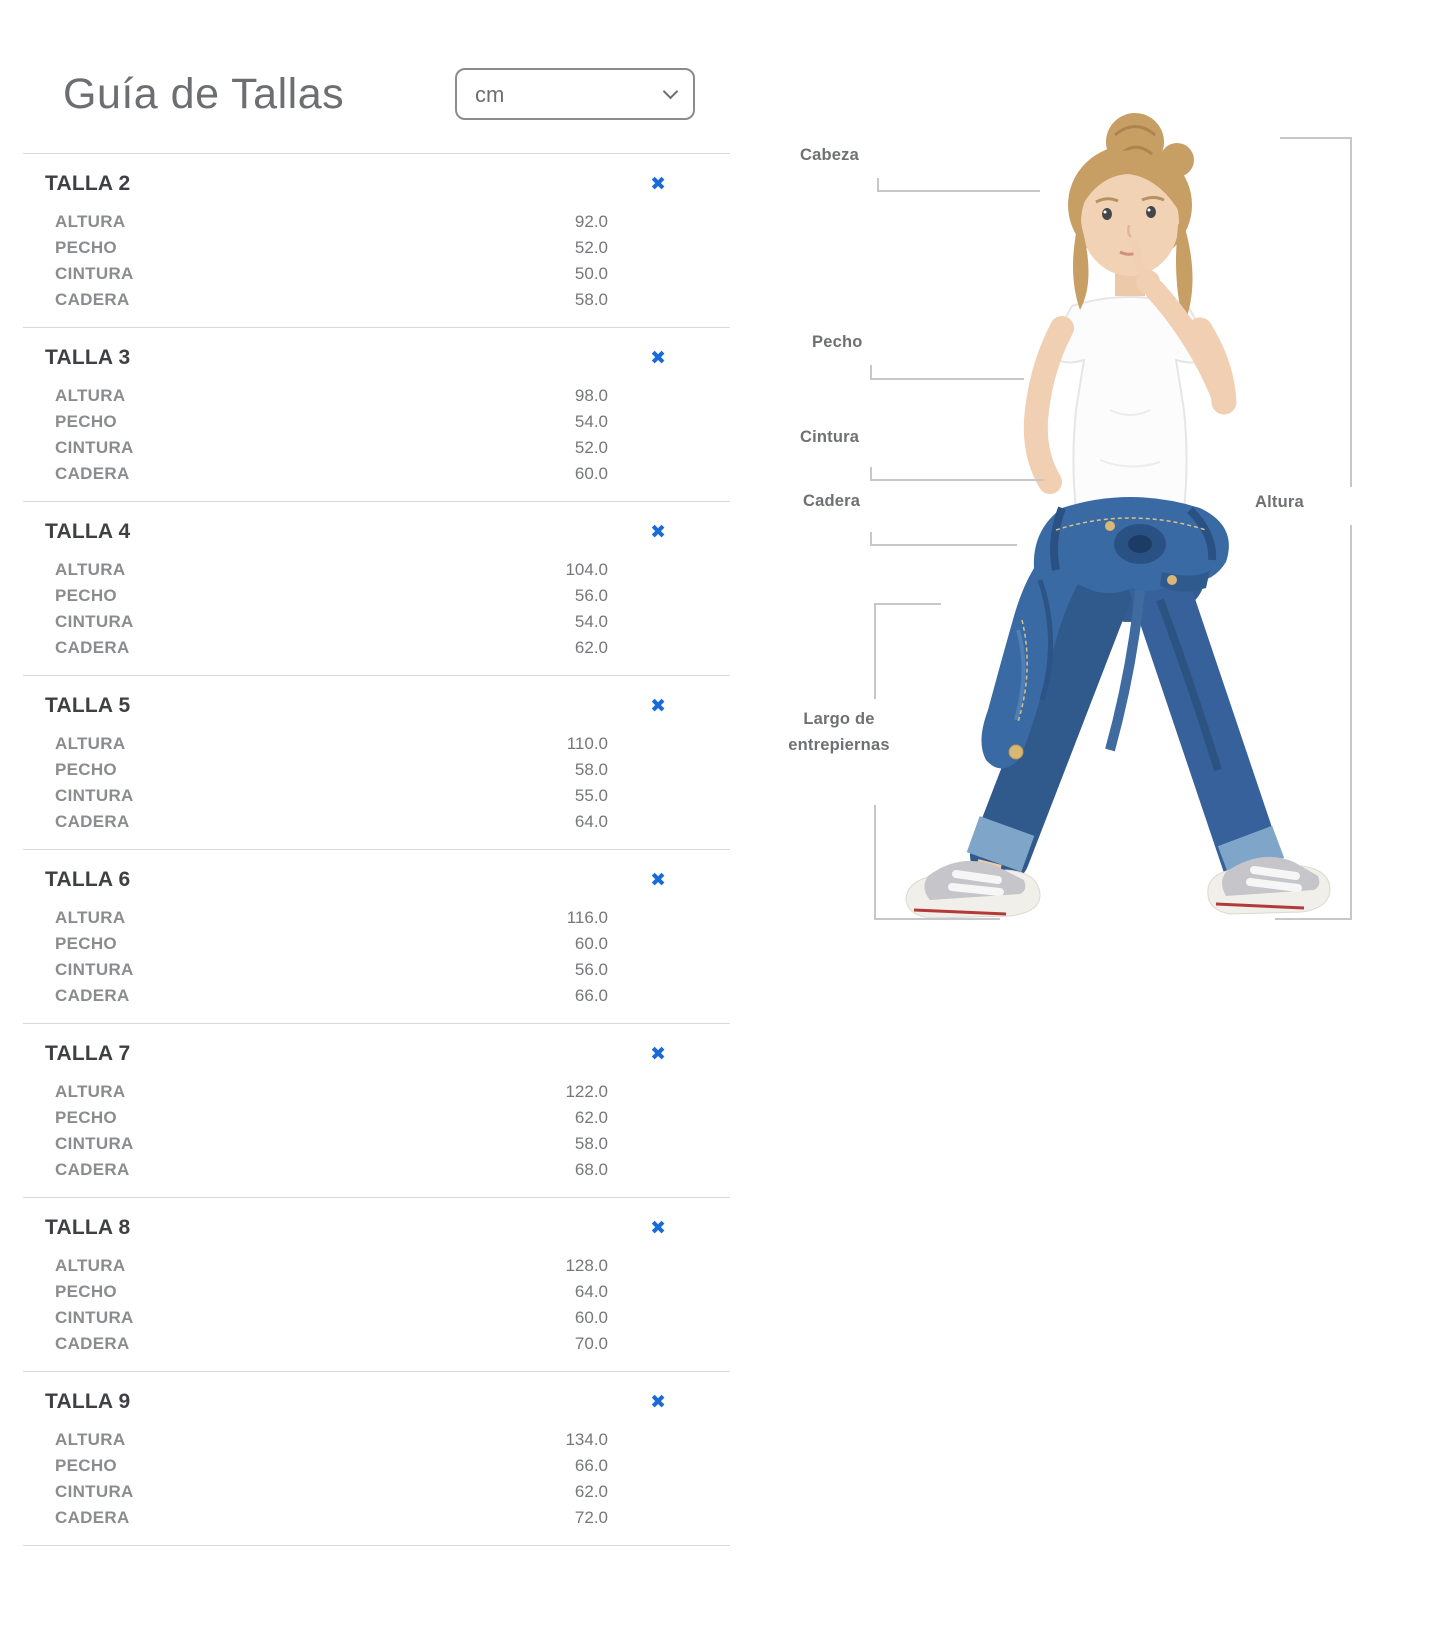 Image resolution: width=1430 pixels, height=1646 pixels. I want to click on measurement-value: 64.0, so click(591, 821).